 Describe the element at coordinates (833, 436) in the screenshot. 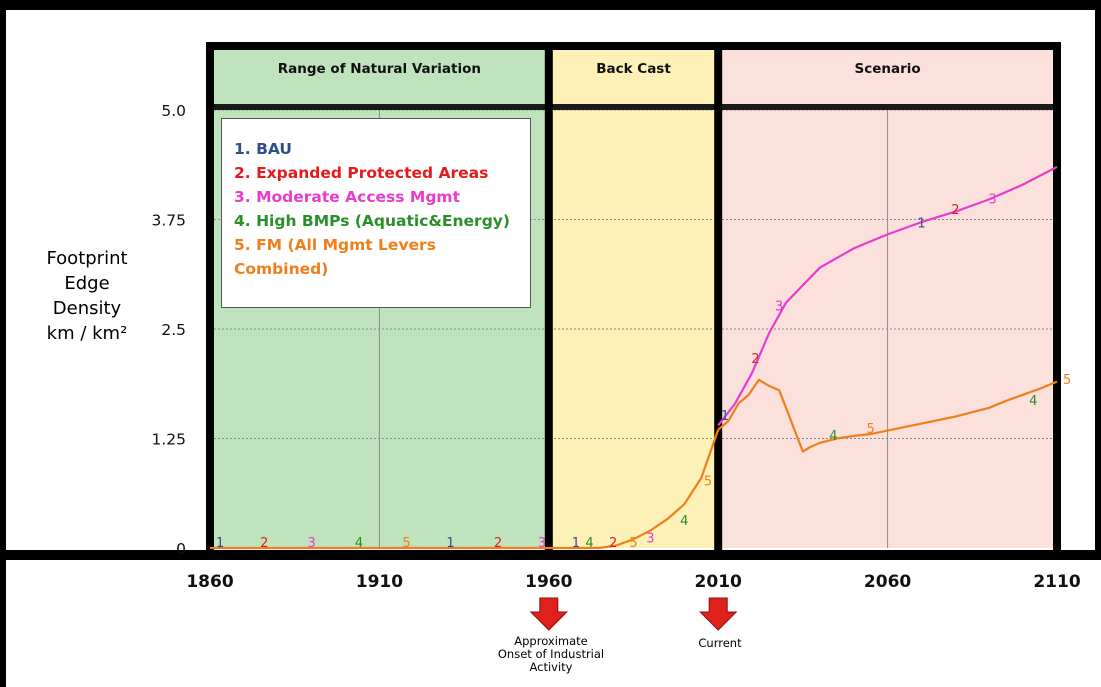

I see `series-marker-21: 4` at that location.